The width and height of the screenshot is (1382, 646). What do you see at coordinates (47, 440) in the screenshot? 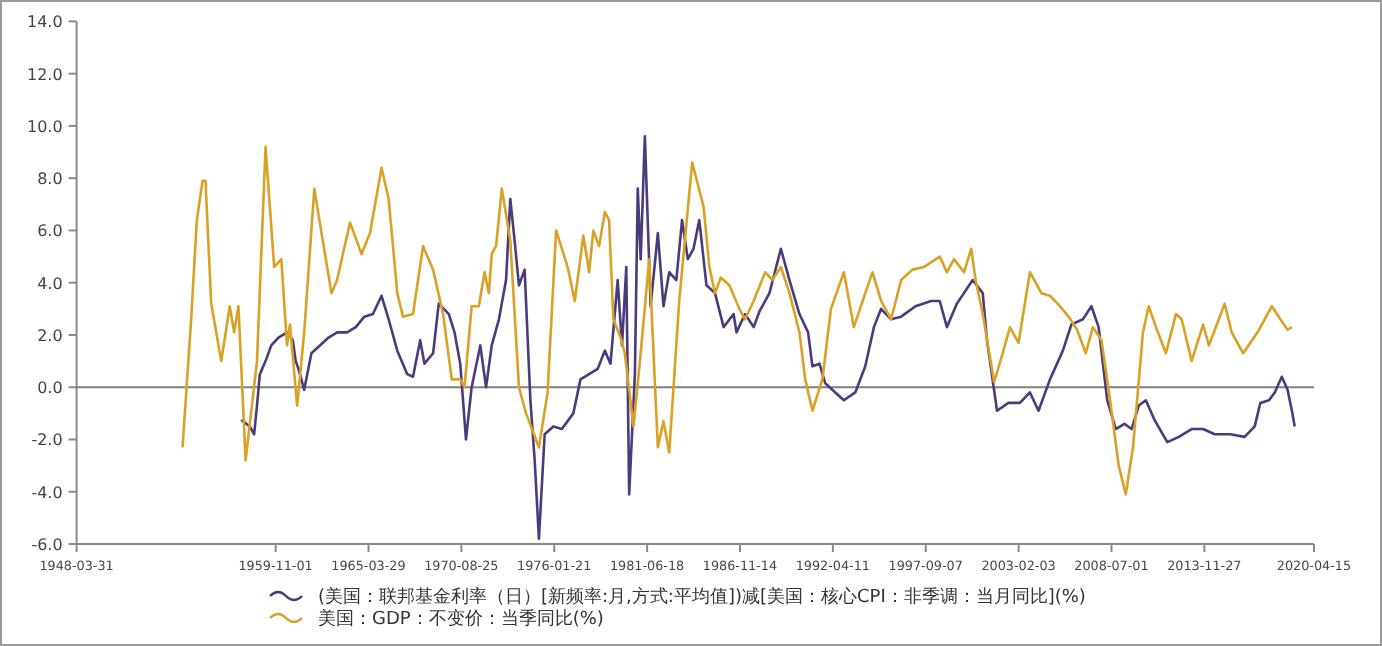
I see `y-tick-label: -2.0` at bounding box center [47, 440].